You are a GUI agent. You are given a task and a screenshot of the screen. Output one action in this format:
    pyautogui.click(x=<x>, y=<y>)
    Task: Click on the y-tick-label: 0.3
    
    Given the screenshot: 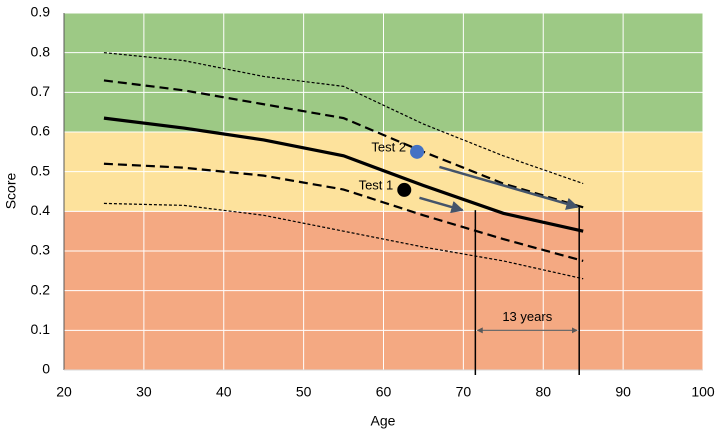 What is the action you would take?
    pyautogui.click(x=41, y=250)
    